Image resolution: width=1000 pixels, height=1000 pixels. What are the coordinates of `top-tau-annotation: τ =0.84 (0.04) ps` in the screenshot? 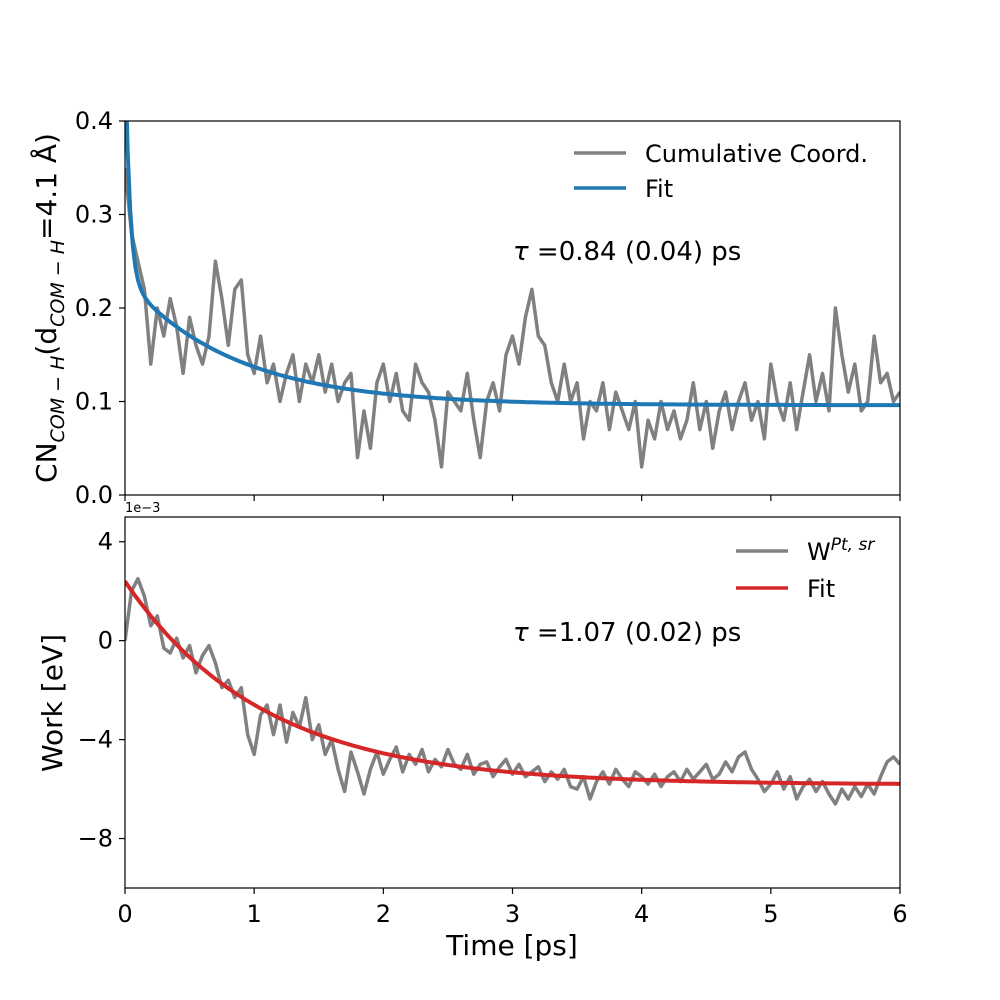 It's located at (627, 252).